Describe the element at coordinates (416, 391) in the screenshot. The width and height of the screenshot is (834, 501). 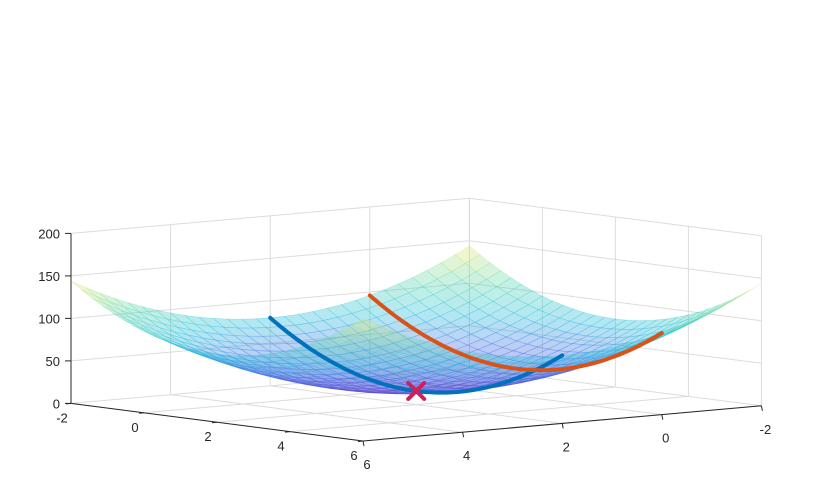
I see `marker-layer` at that location.